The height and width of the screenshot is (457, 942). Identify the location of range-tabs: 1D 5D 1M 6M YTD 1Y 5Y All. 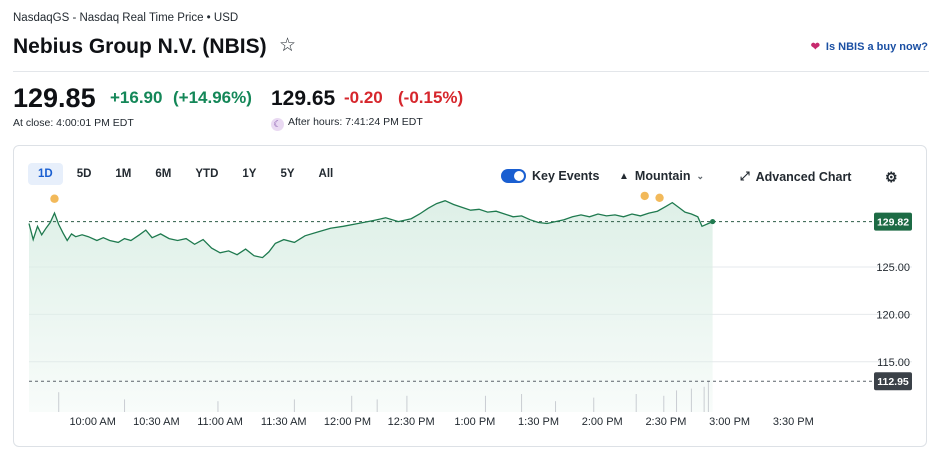
(185, 174).